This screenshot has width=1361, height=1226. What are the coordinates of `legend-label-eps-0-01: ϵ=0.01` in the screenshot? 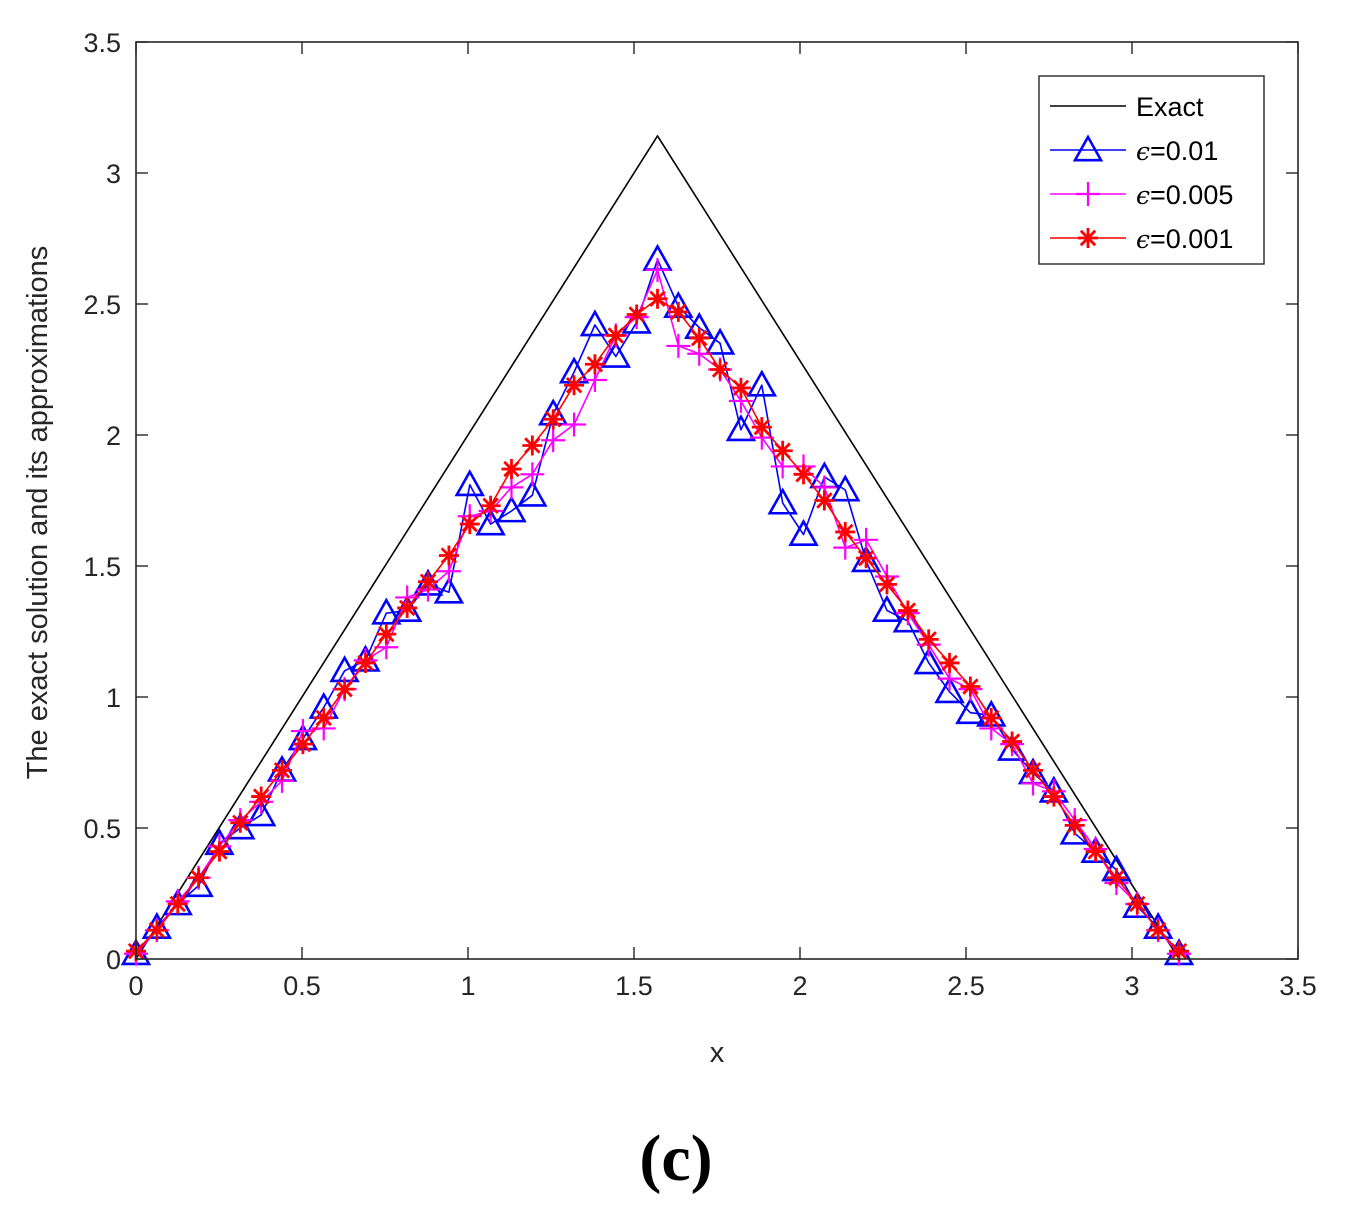 It's located at (1177, 151).